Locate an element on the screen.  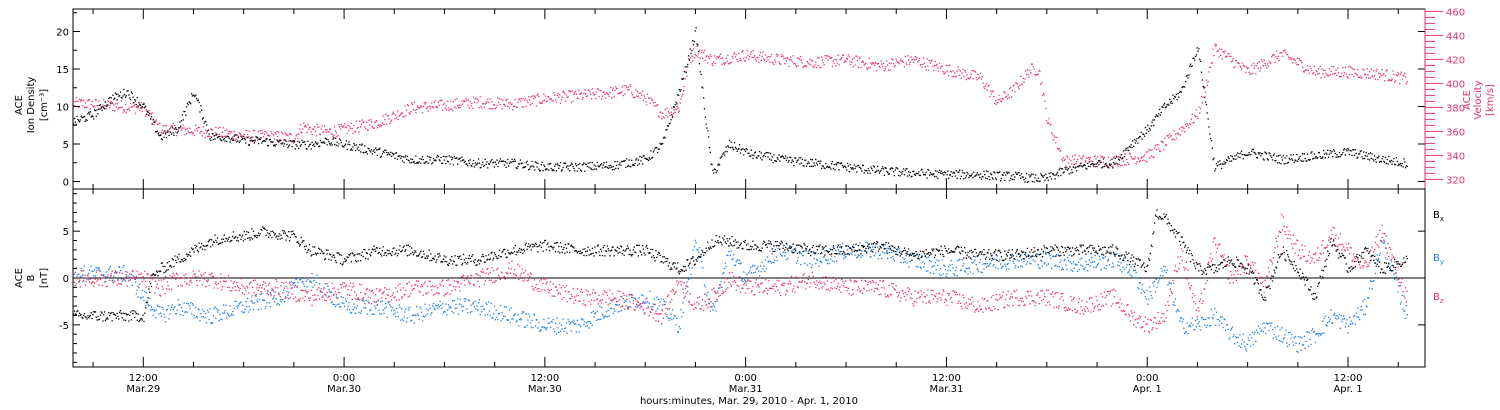
b-tick-label: -5 is located at coordinates (64, 326).